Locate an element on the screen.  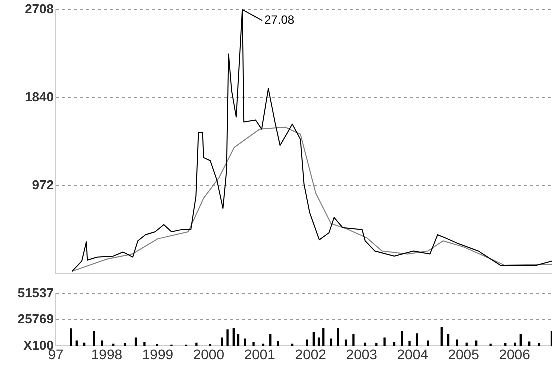
x-tick-label: 2005 is located at coordinates (464, 354).